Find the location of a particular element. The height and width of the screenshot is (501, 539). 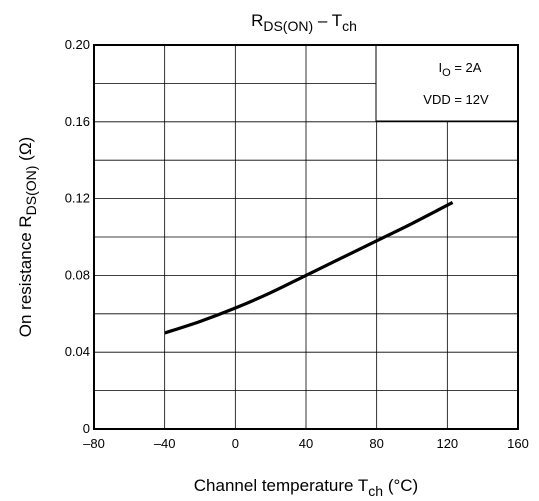

title-dash: – T is located at coordinates (327, 20).